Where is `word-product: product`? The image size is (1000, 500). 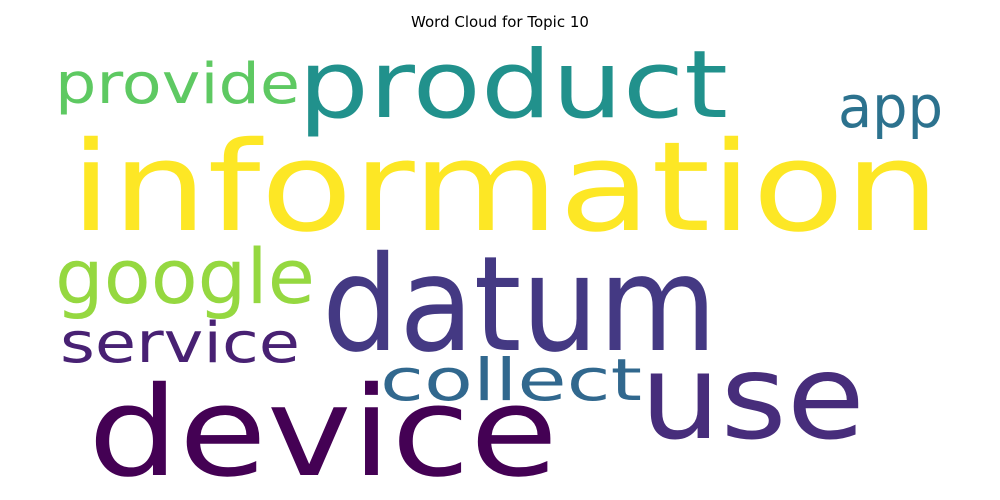 word-product: product is located at coordinates (513, 85).